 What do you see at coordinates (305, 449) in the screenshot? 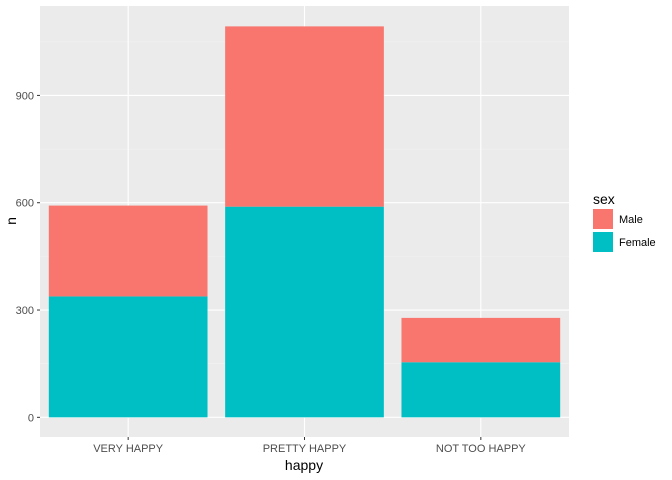
I see `x-tick-label: PRETTY HAPPY` at bounding box center [305, 449].